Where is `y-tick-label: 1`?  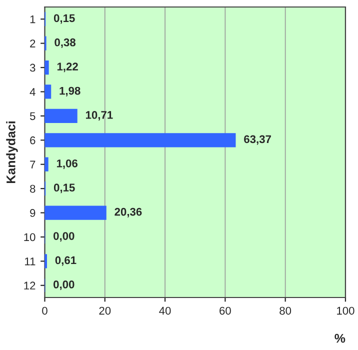
y-tick-label: 1 is located at coordinates (33, 19).